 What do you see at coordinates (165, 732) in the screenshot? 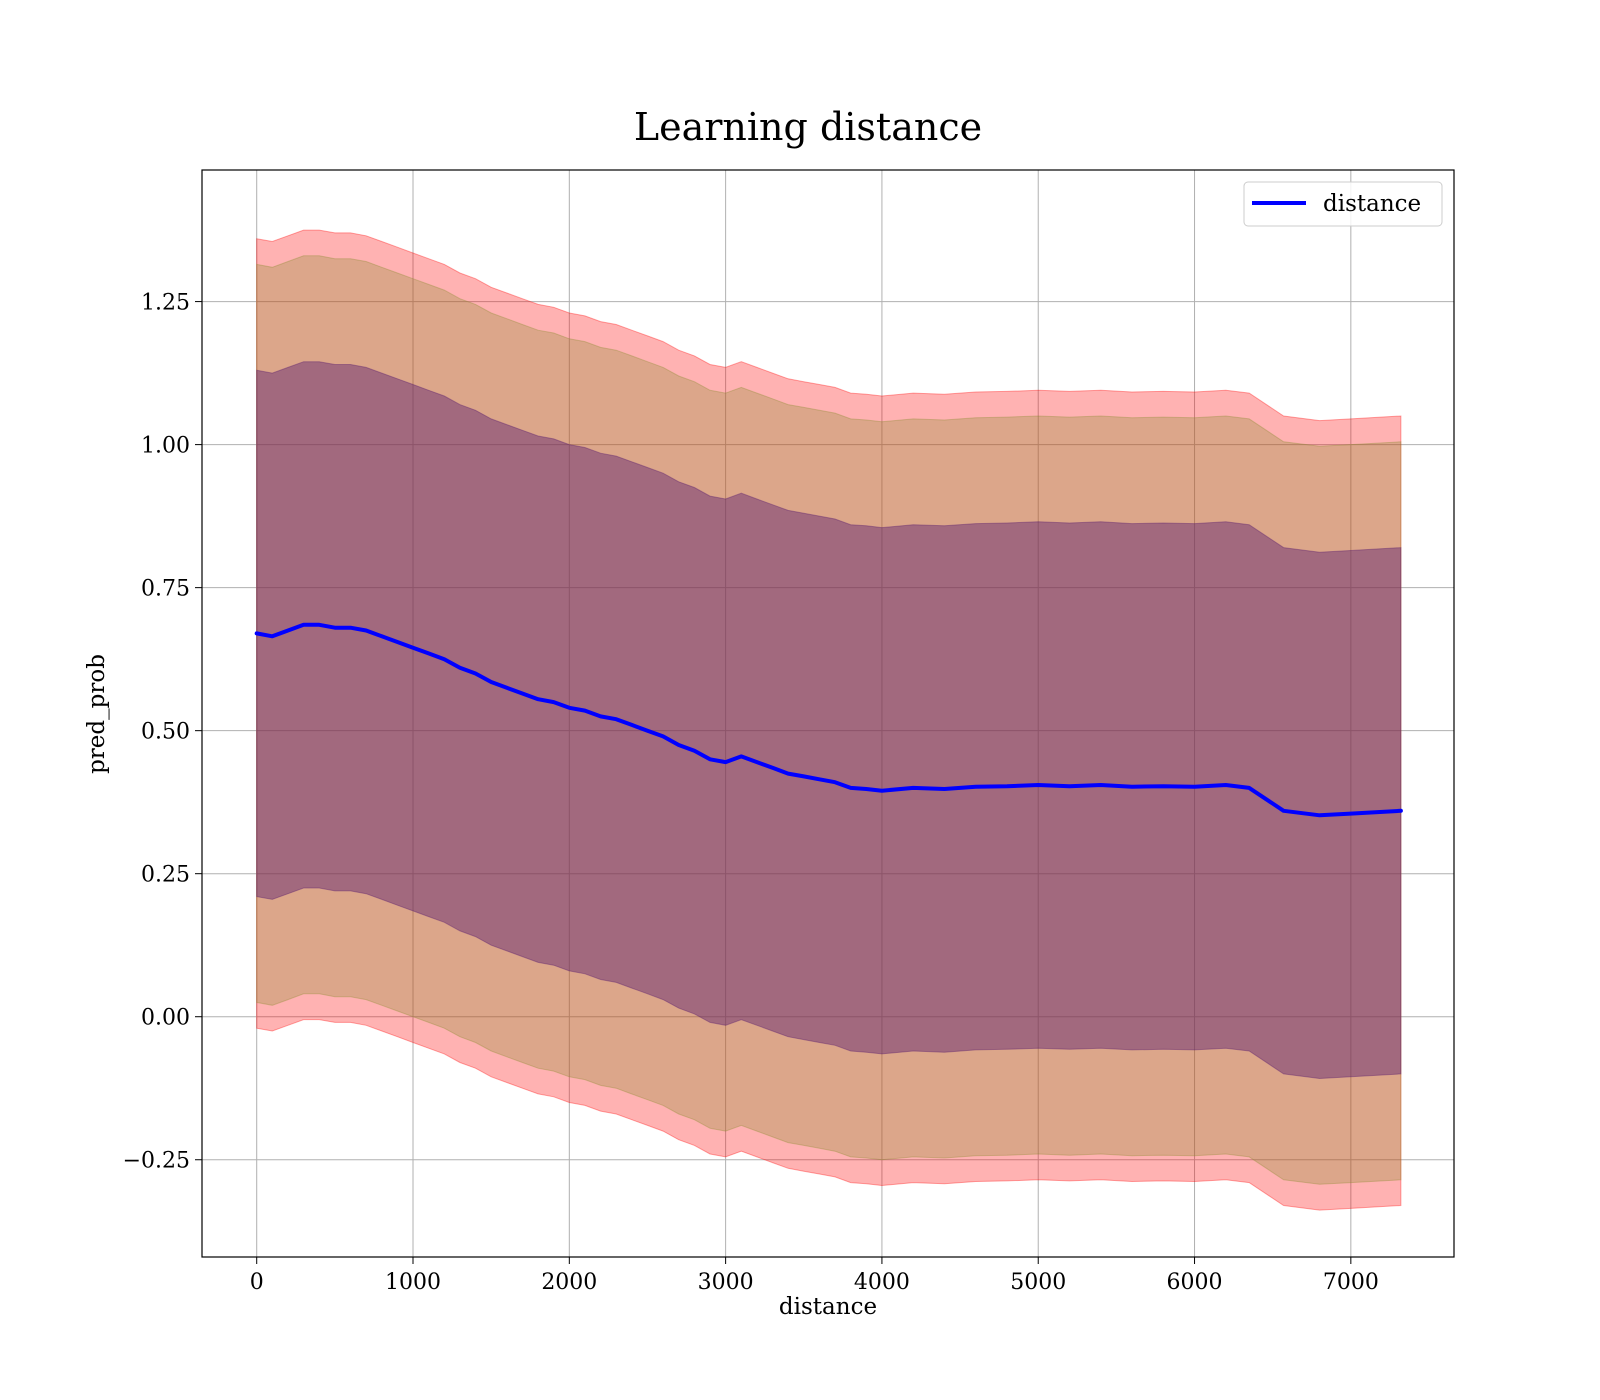
I see `y-tick-label: 0.50` at bounding box center [165, 732].